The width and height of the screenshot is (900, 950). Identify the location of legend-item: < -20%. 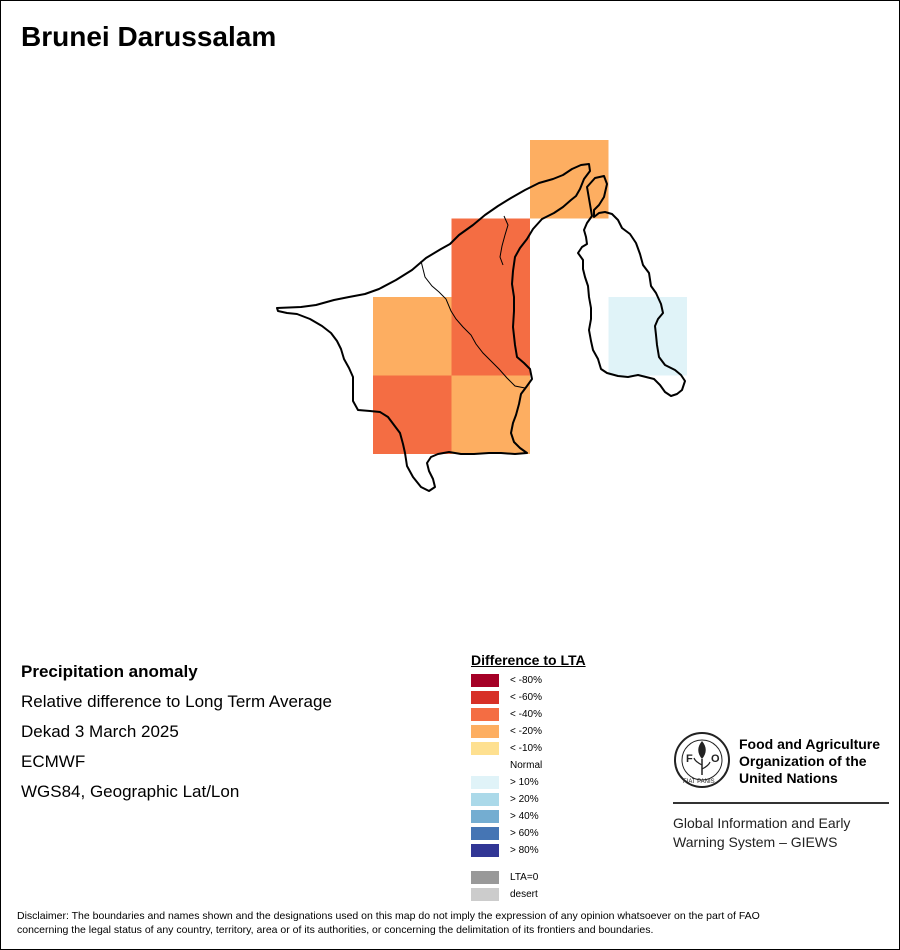
(571, 732).